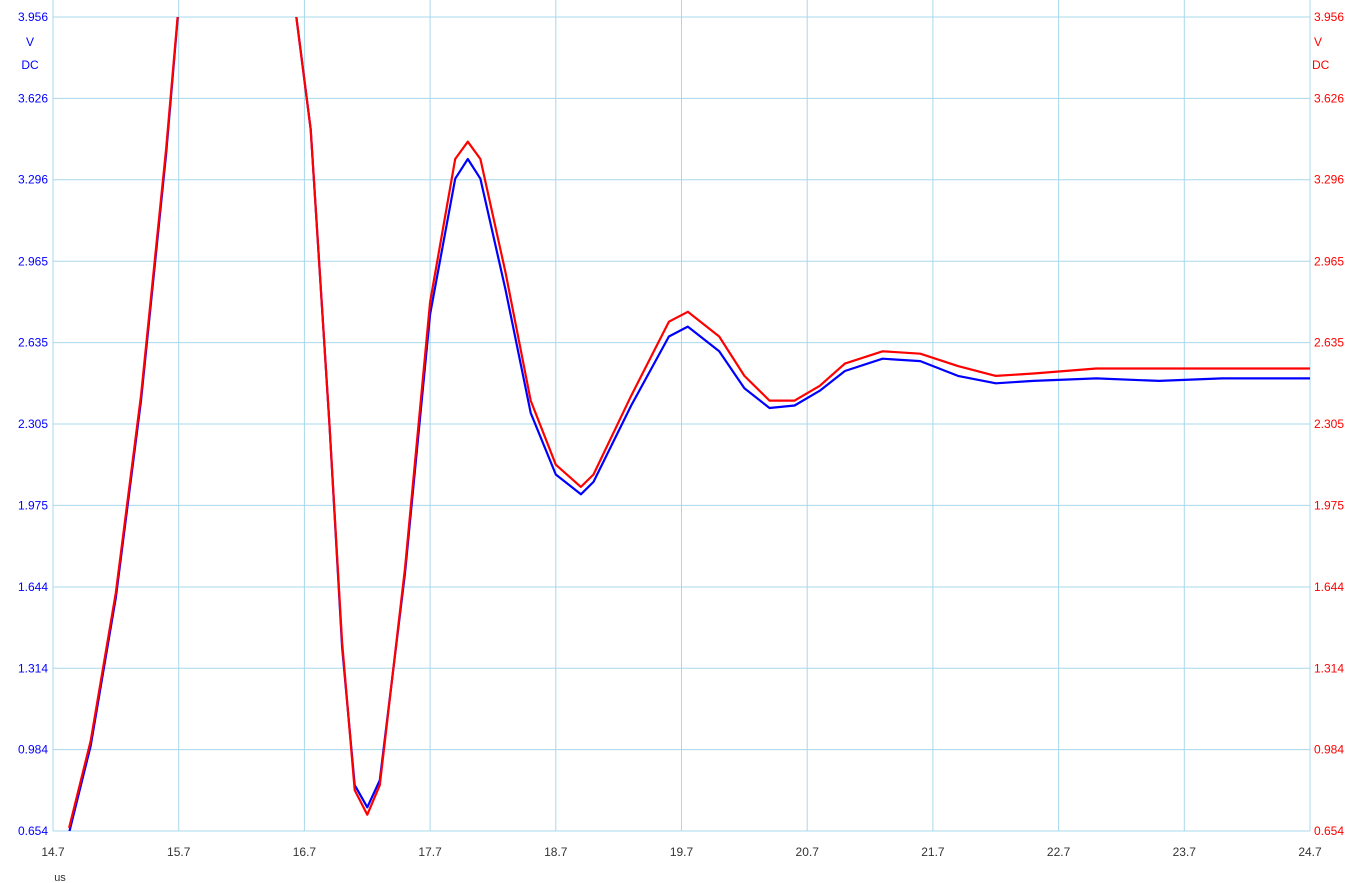  What do you see at coordinates (60, 877) in the screenshot?
I see `x-axis-unit: us` at bounding box center [60, 877].